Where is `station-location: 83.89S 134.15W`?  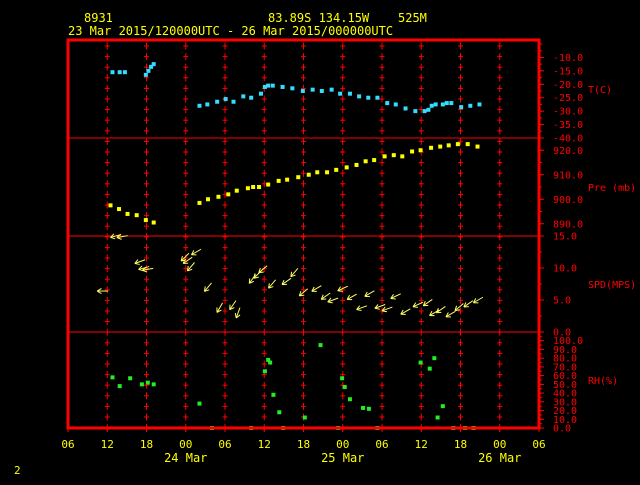
station-location: 83.89S 134.15W is located at coordinates (319, 18).